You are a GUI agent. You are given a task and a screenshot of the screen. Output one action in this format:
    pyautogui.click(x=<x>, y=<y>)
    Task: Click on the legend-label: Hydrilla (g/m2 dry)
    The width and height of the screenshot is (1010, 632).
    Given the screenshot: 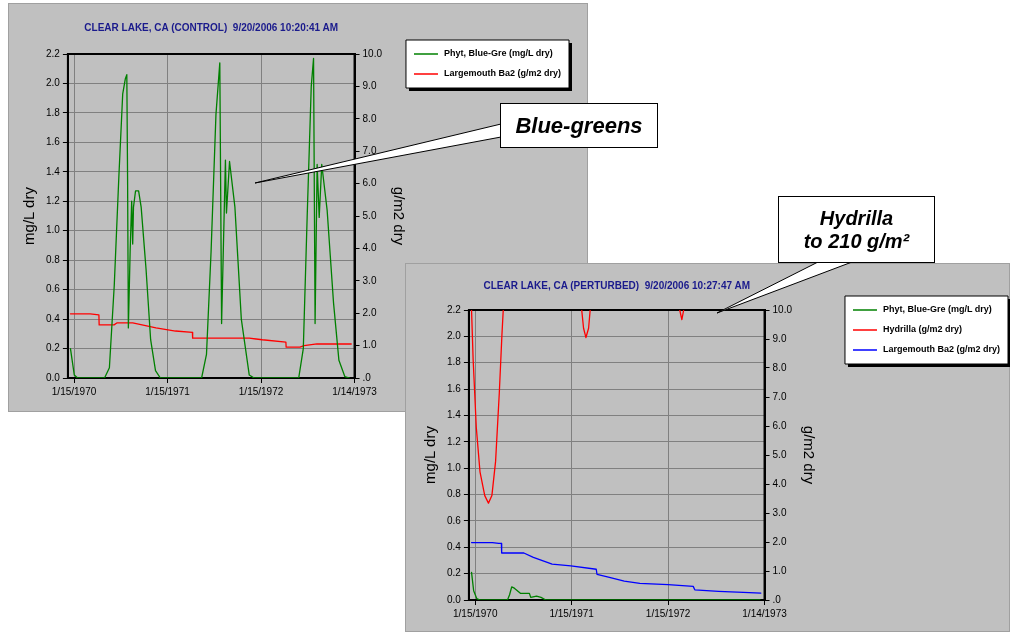 What is the action you would take?
    pyautogui.click(x=922, y=329)
    